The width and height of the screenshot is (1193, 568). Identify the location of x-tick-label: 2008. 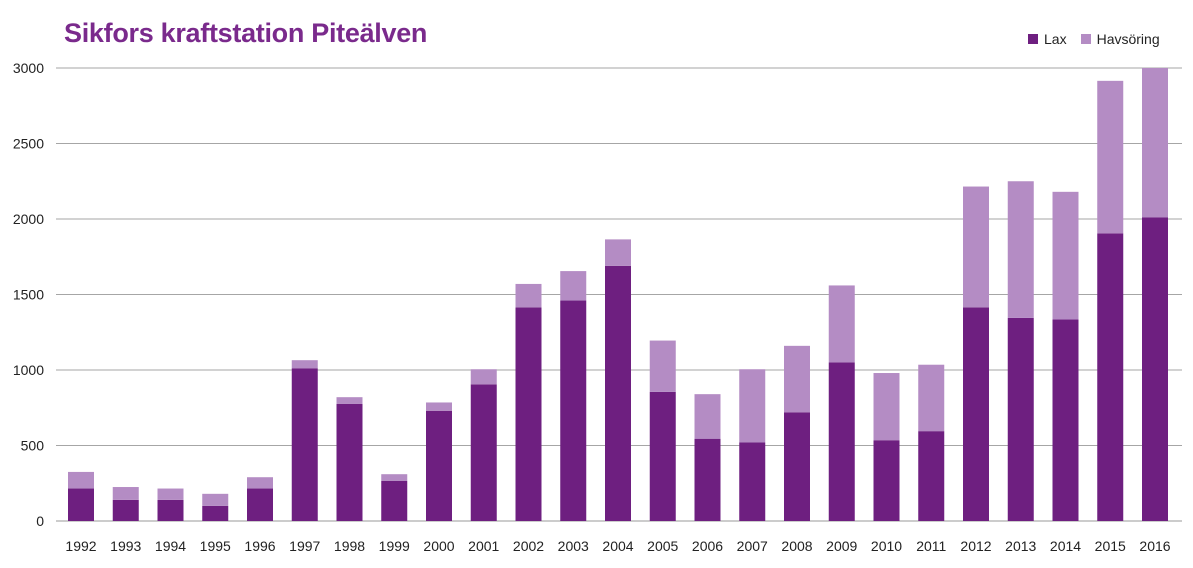
(796, 546).